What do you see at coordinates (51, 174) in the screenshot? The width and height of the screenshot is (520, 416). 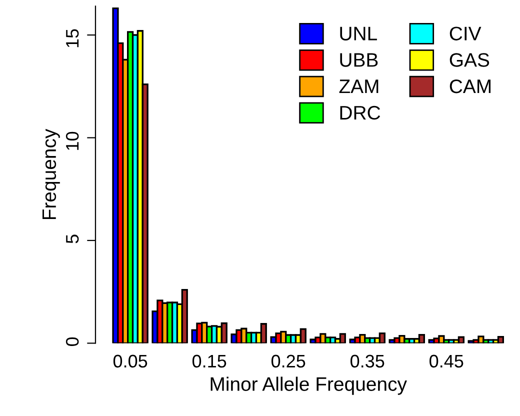 I see `y-axis-title: Frequency` at bounding box center [51, 174].